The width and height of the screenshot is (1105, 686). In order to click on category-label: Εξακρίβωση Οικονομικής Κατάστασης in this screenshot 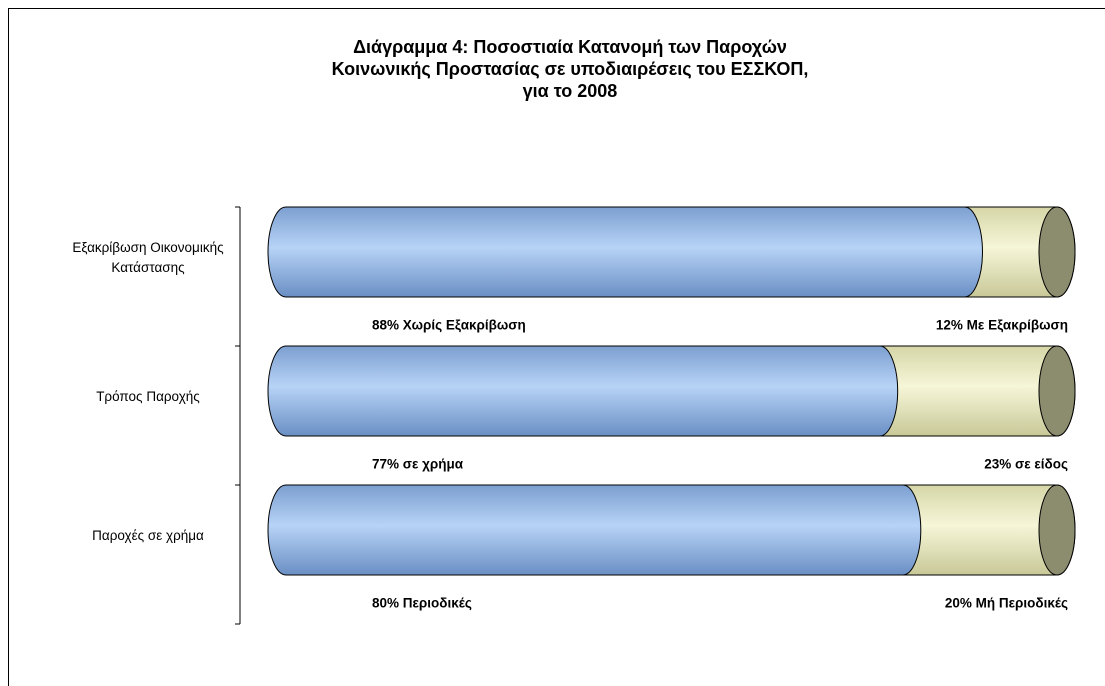, I will do `click(148, 257)`.